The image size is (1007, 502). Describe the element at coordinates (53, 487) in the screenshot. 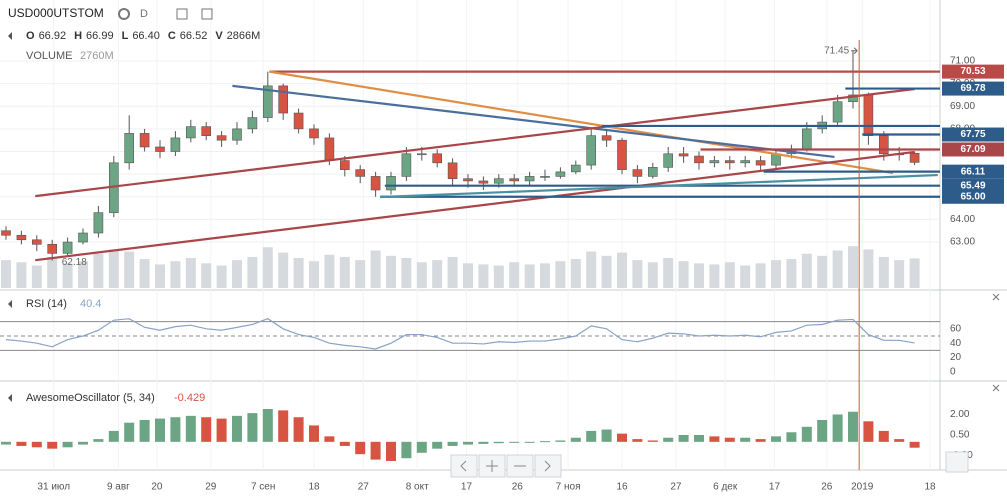

I see `x-tick-label: 31 июл` at that location.